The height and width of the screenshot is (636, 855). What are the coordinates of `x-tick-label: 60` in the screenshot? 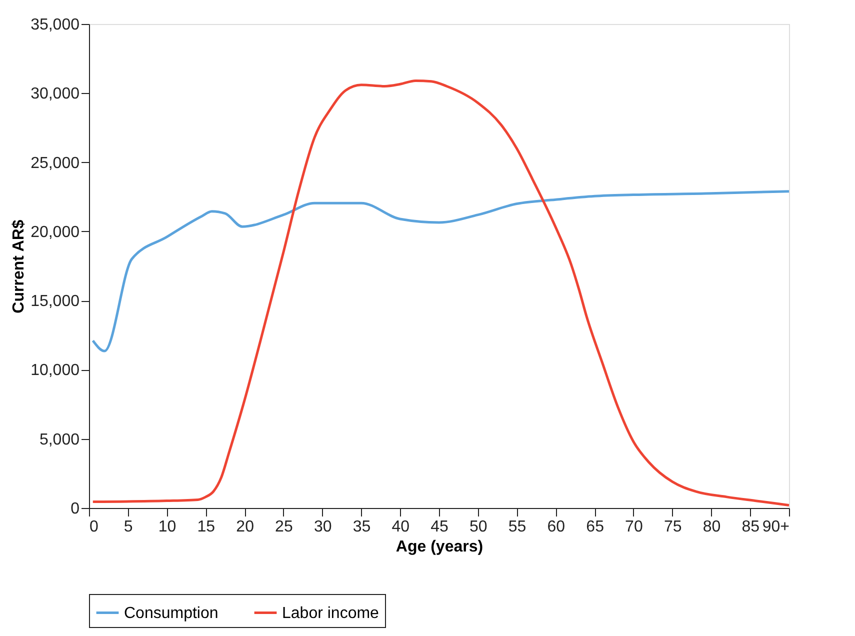 It's located at (556, 527).